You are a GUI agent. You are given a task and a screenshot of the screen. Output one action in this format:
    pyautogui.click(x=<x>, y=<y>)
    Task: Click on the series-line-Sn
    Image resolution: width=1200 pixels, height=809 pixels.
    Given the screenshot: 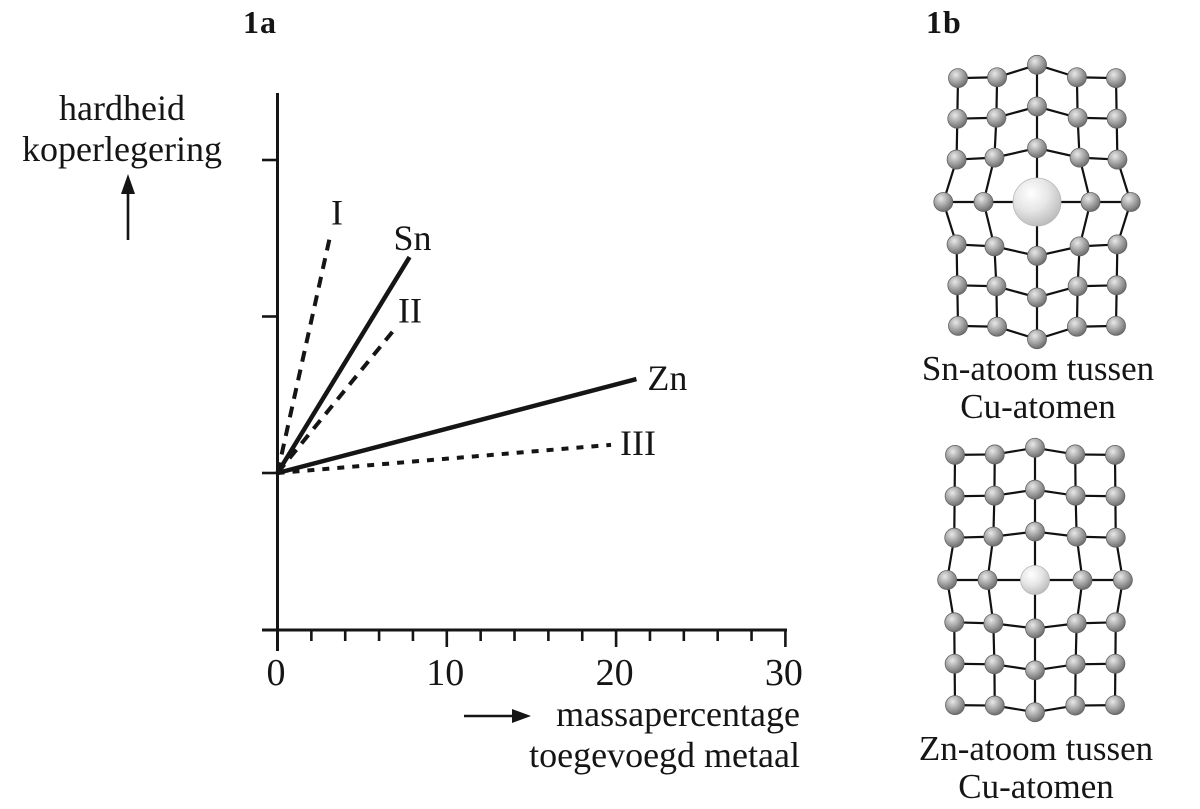 What is the action you would take?
    pyautogui.click(x=343, y=365)
    